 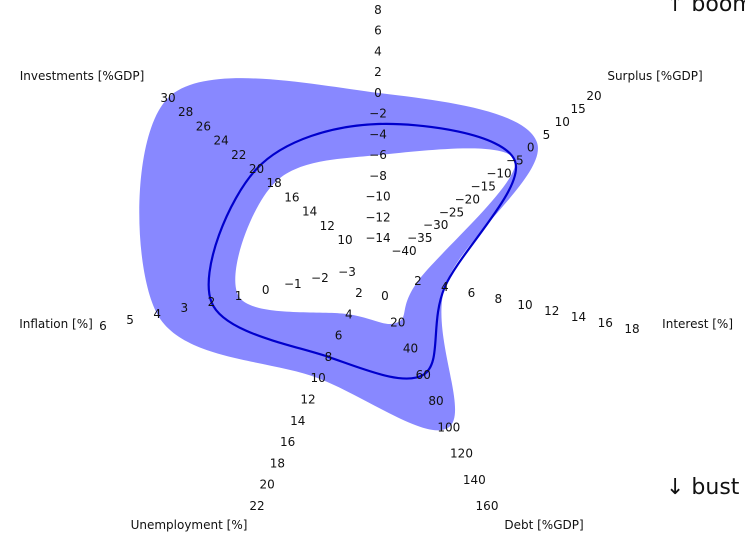 I want to click on tick-label-interest-8: 18, so click(x=631, y=329).